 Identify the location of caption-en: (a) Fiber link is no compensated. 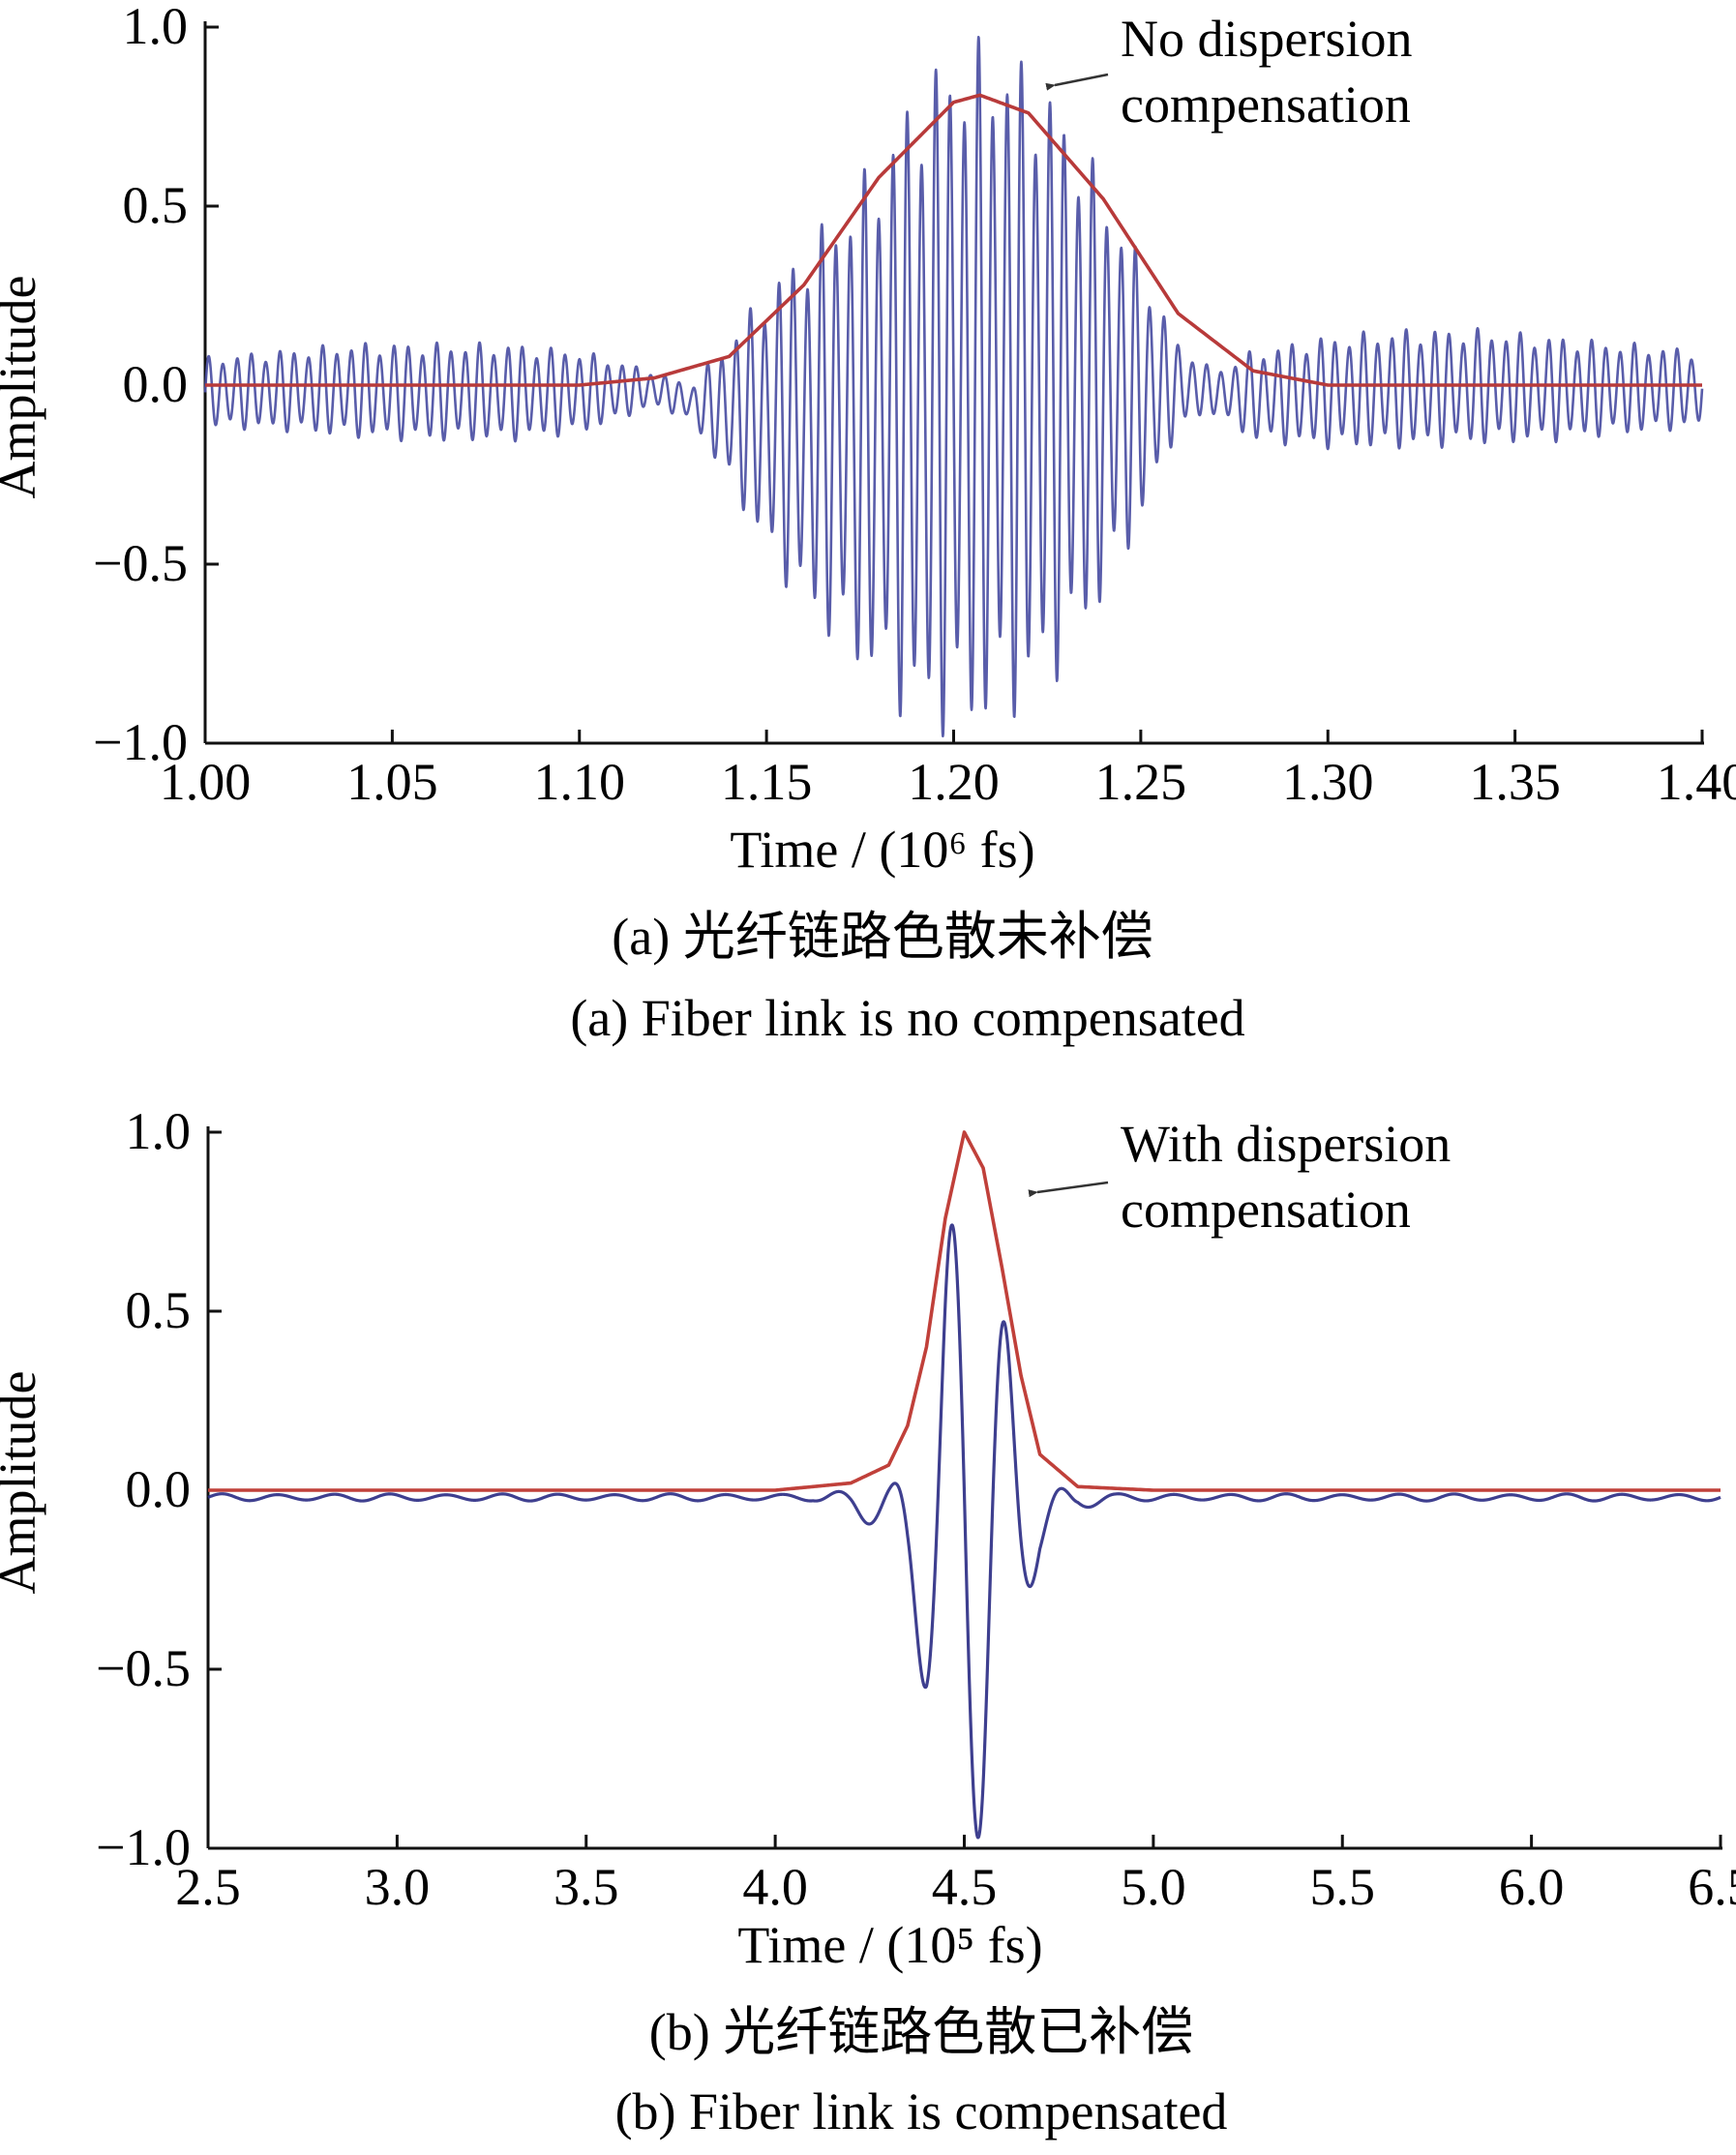
(907, 1018).